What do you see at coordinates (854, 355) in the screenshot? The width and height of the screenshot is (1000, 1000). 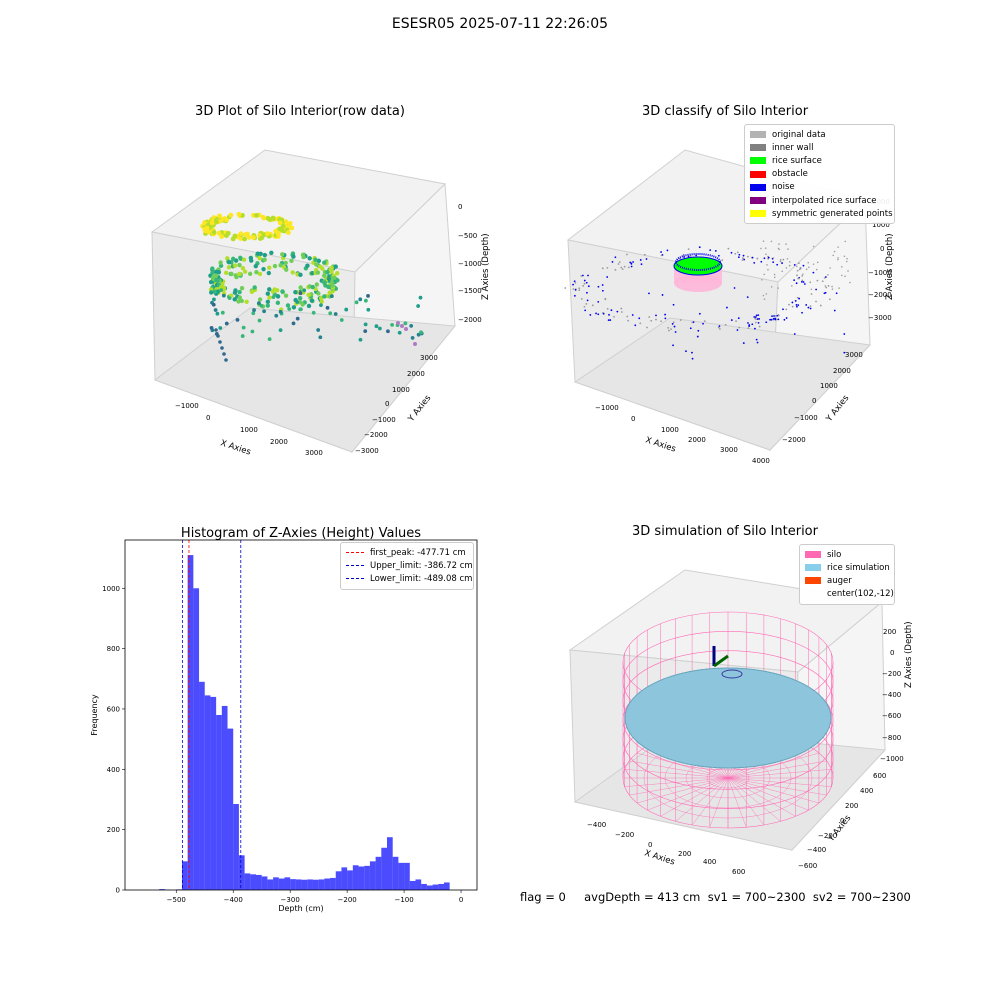 I see `classify-ytick: 3000` at bounding box center [854, 355].